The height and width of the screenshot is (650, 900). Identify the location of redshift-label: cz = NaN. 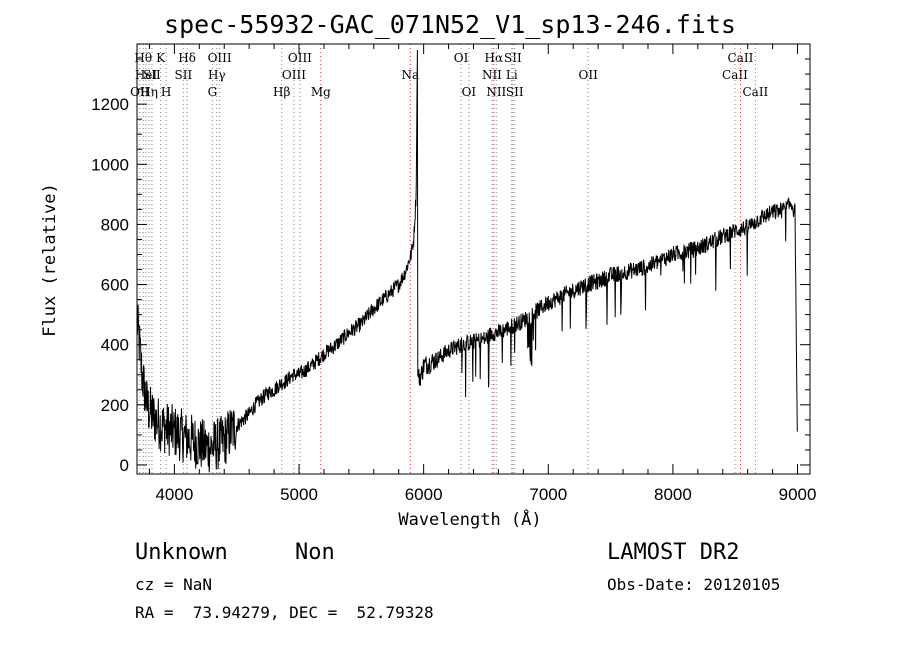
(174, 584).